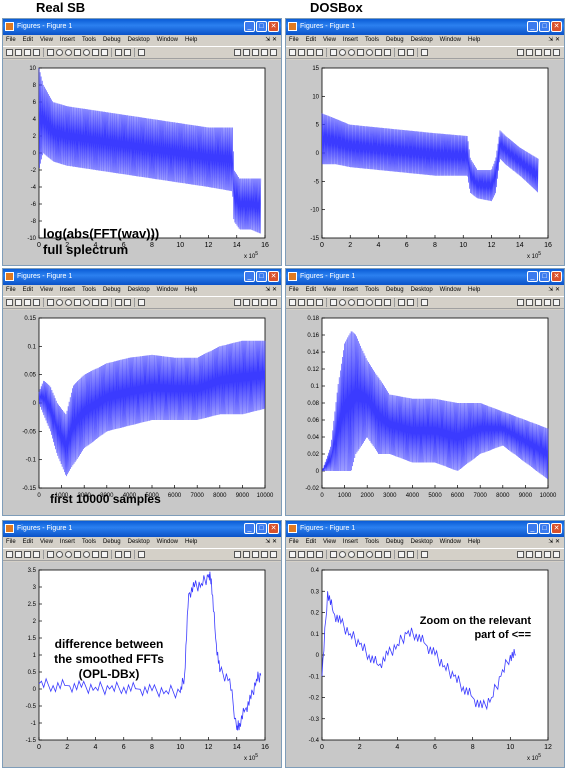 Image resolution: width=568 pixels, height=773 pixels. Describe the element at coordinates (410, 52) in the screenshot. I see `legend-icon` at that location.